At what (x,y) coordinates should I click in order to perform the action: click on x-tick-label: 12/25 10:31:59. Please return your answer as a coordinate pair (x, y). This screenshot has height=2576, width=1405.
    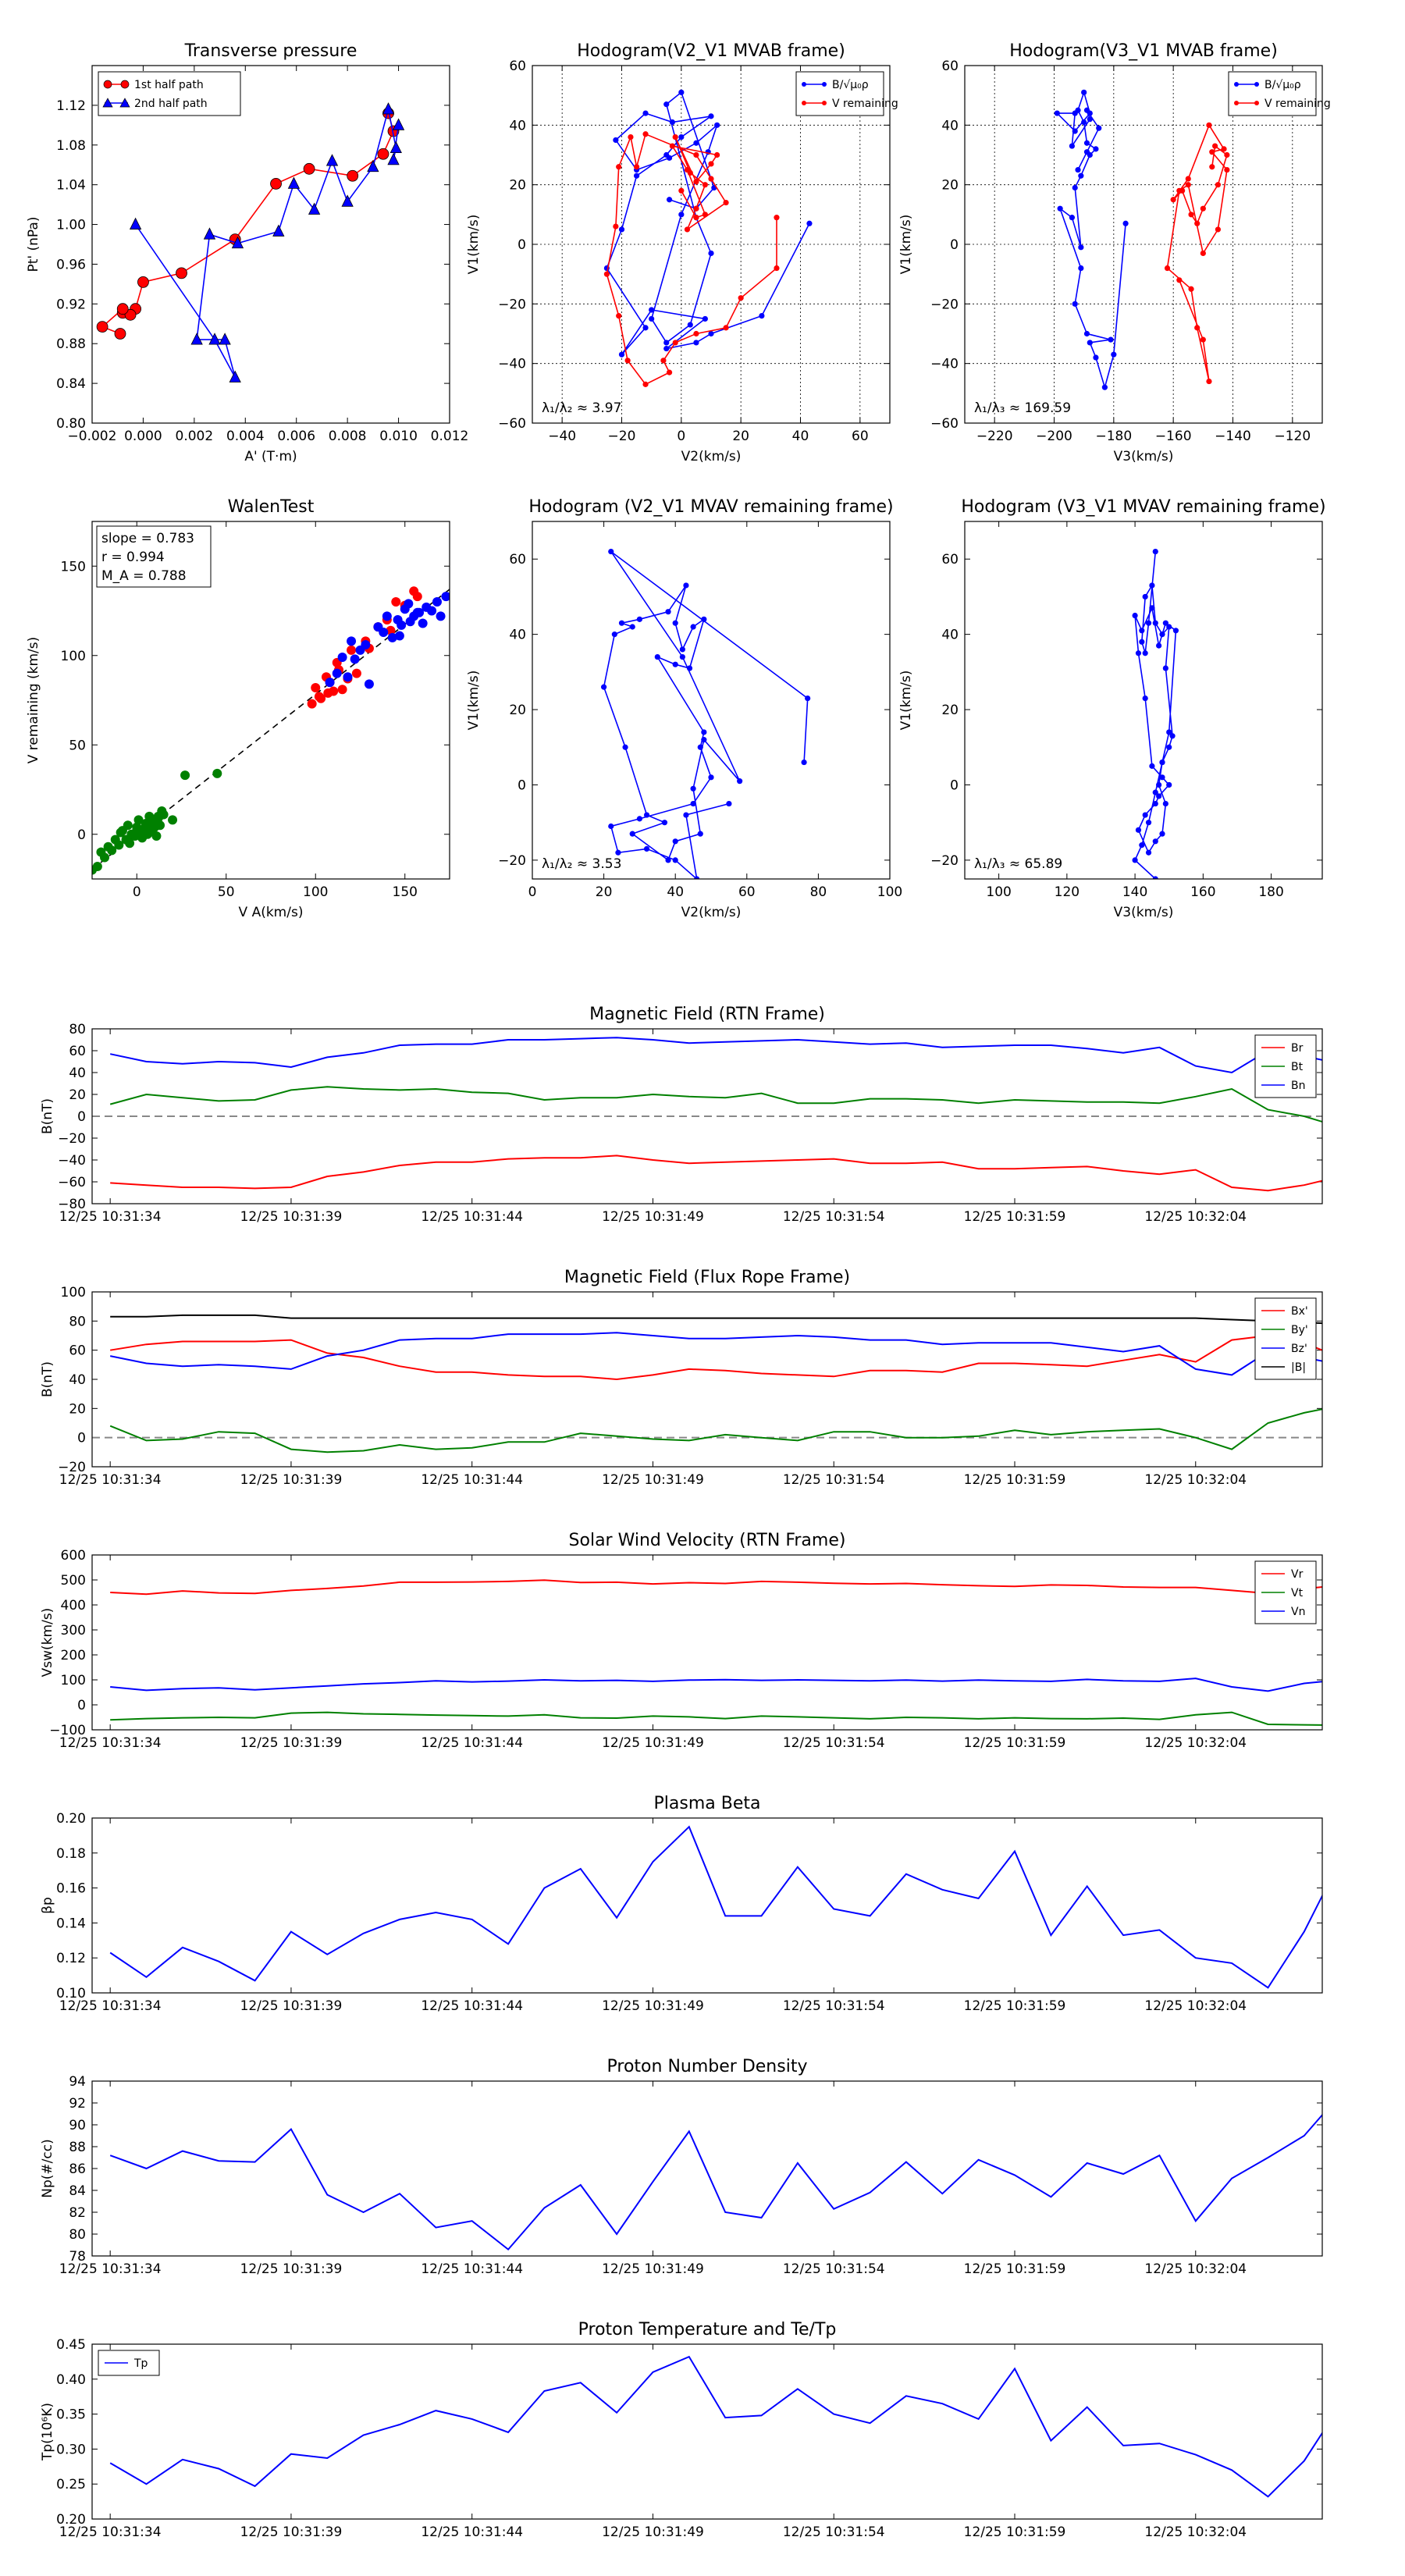
    Looking at the image, I should click on (1015, 1480).